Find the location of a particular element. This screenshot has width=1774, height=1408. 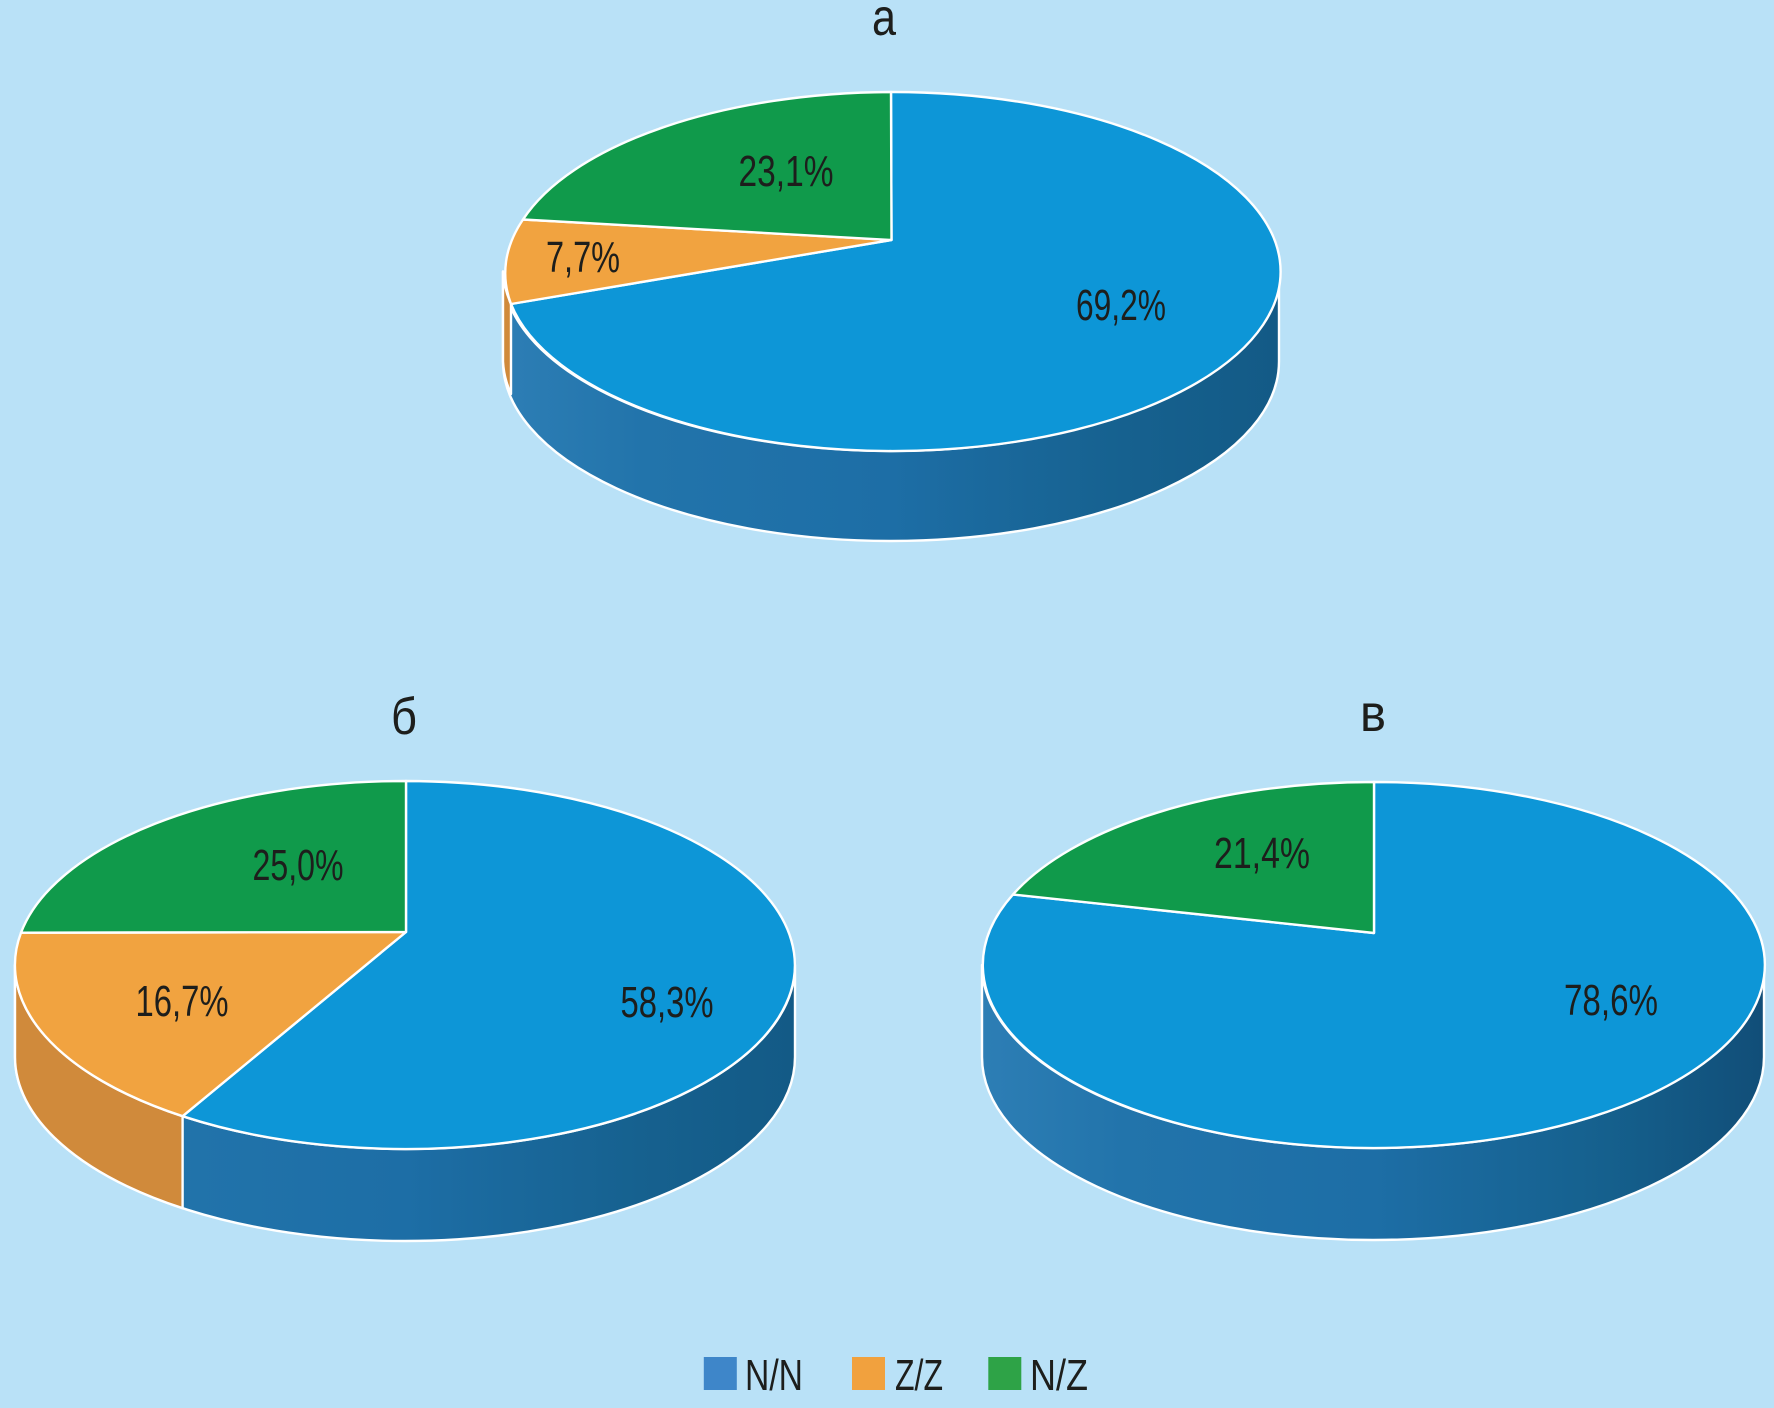

svg-text: 69,2% is located at coordinates (1121, 305).